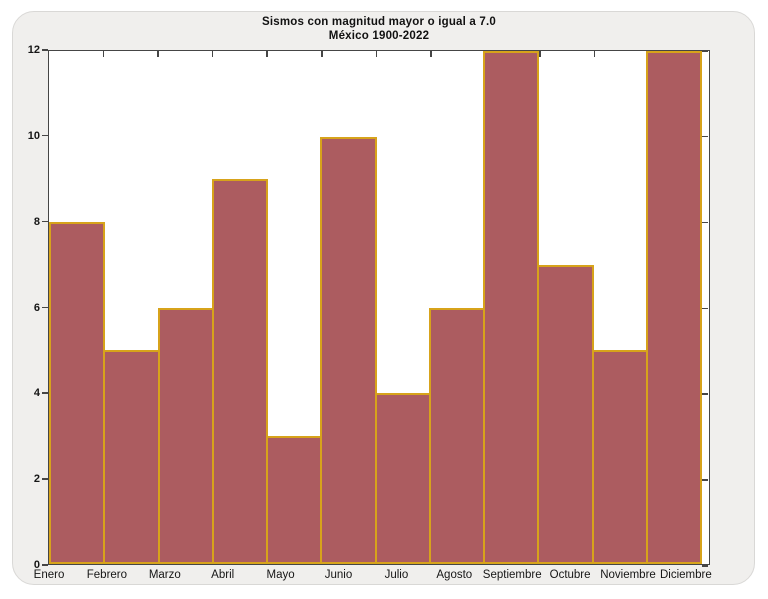 The height and width of the screenshot is (599, 768). I want to click on chart-title: Sismos con magnitud mayor o igual a 7.0, so click(379, 22).